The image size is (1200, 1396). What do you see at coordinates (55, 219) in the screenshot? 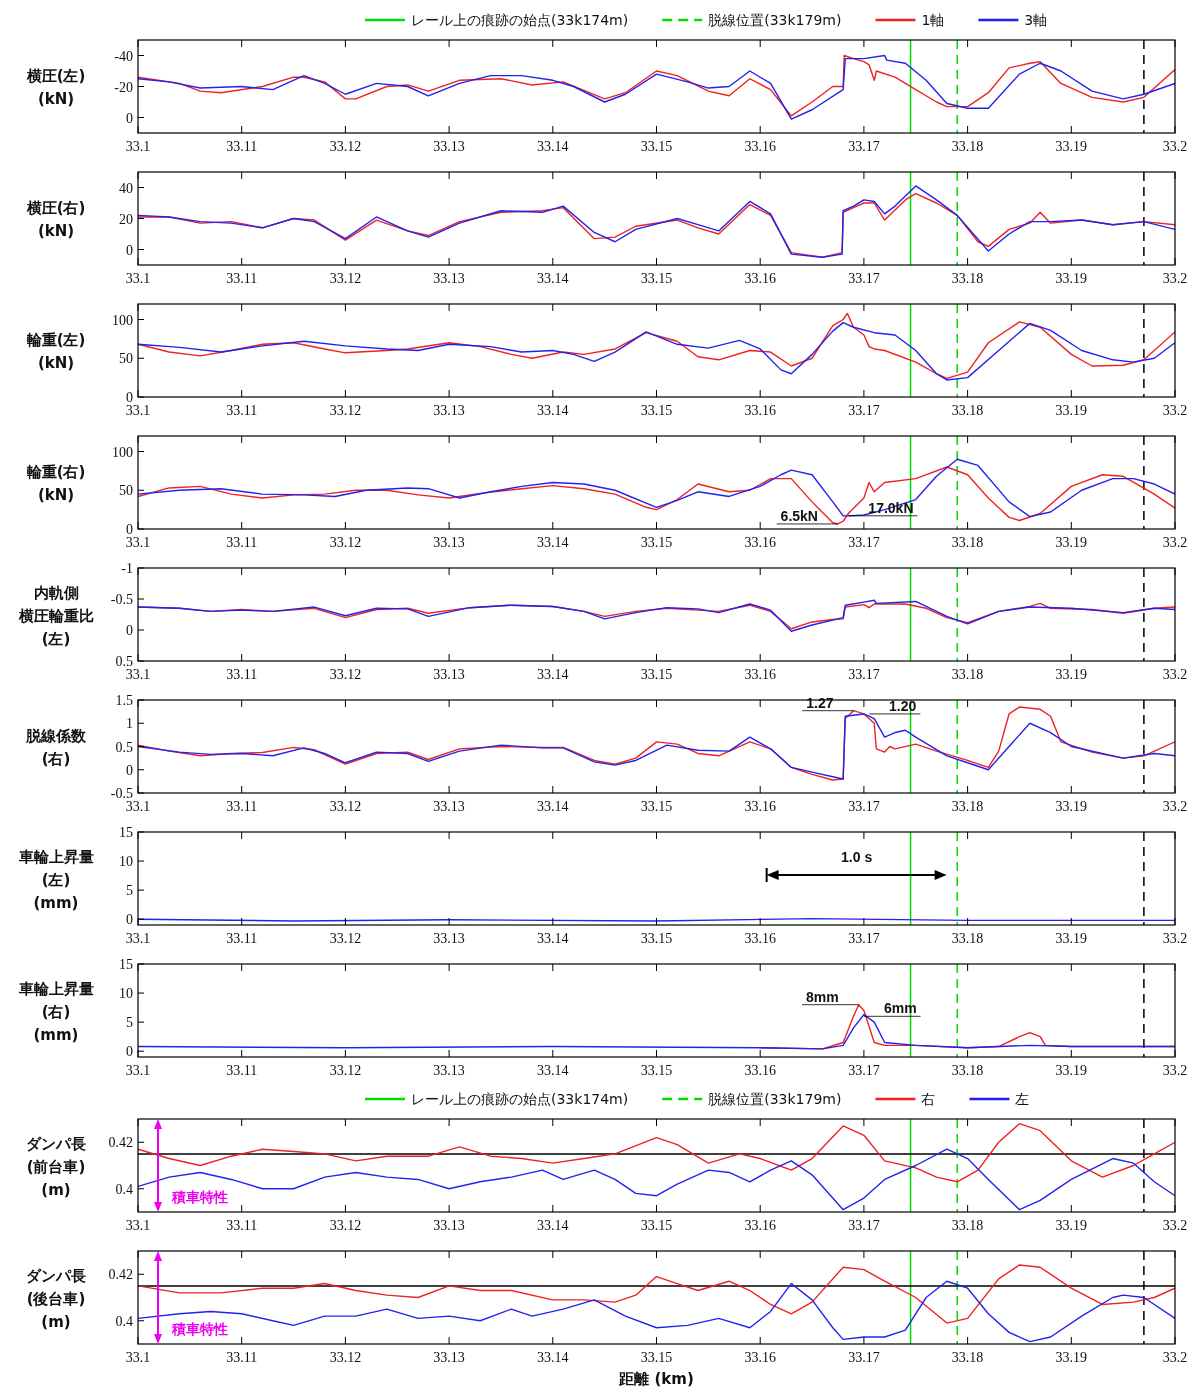
I see `y-axis-title: 横圧(右) (kN)` at bounding box center [55, 219].